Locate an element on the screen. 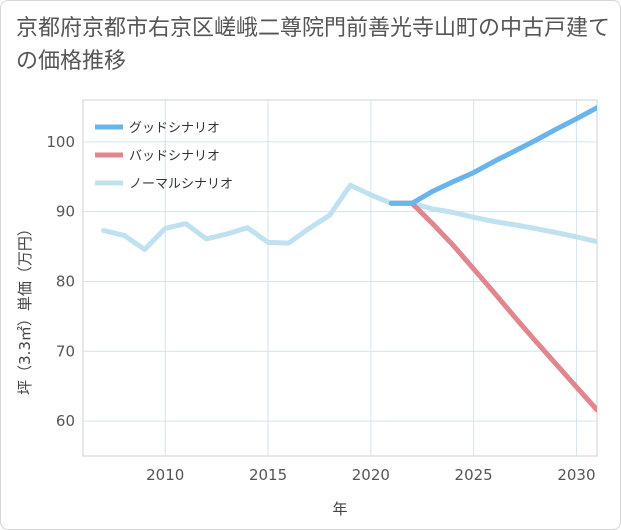 The height and width of the screenshot is (530, 621). y-tick-labels: 60 70 80 90 100 is located at coordinates (60, 281).